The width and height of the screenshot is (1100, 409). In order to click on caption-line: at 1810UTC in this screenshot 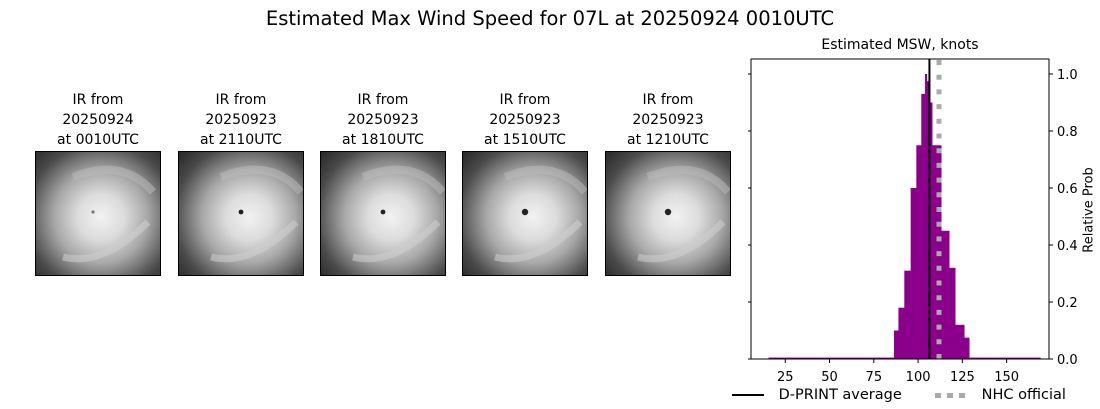, I will do `click(383, 140)`.